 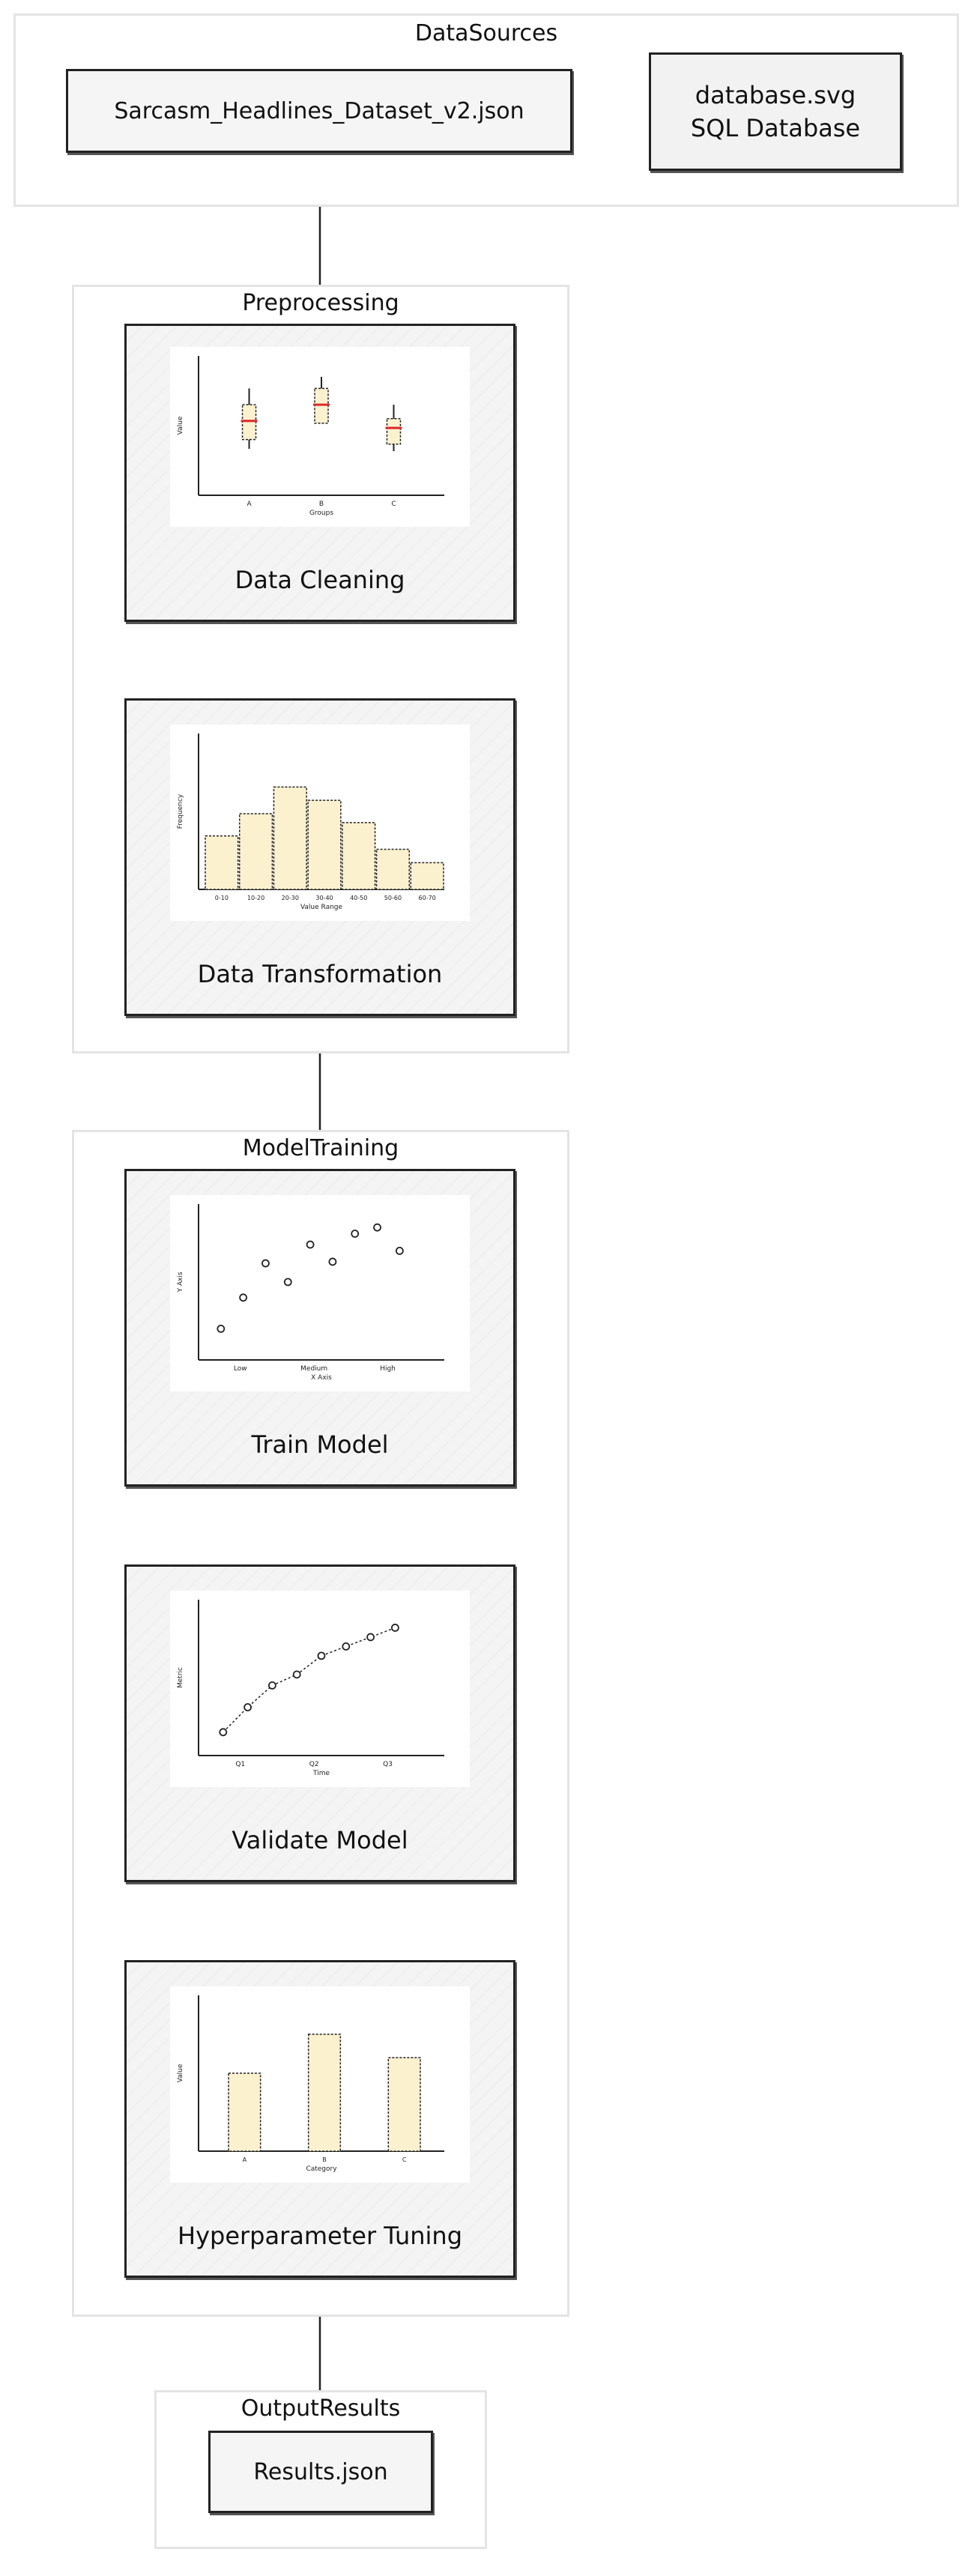 I want to click on data-cleaning-chart-panel: Groups Value A B C, so click(x=320, y=437).